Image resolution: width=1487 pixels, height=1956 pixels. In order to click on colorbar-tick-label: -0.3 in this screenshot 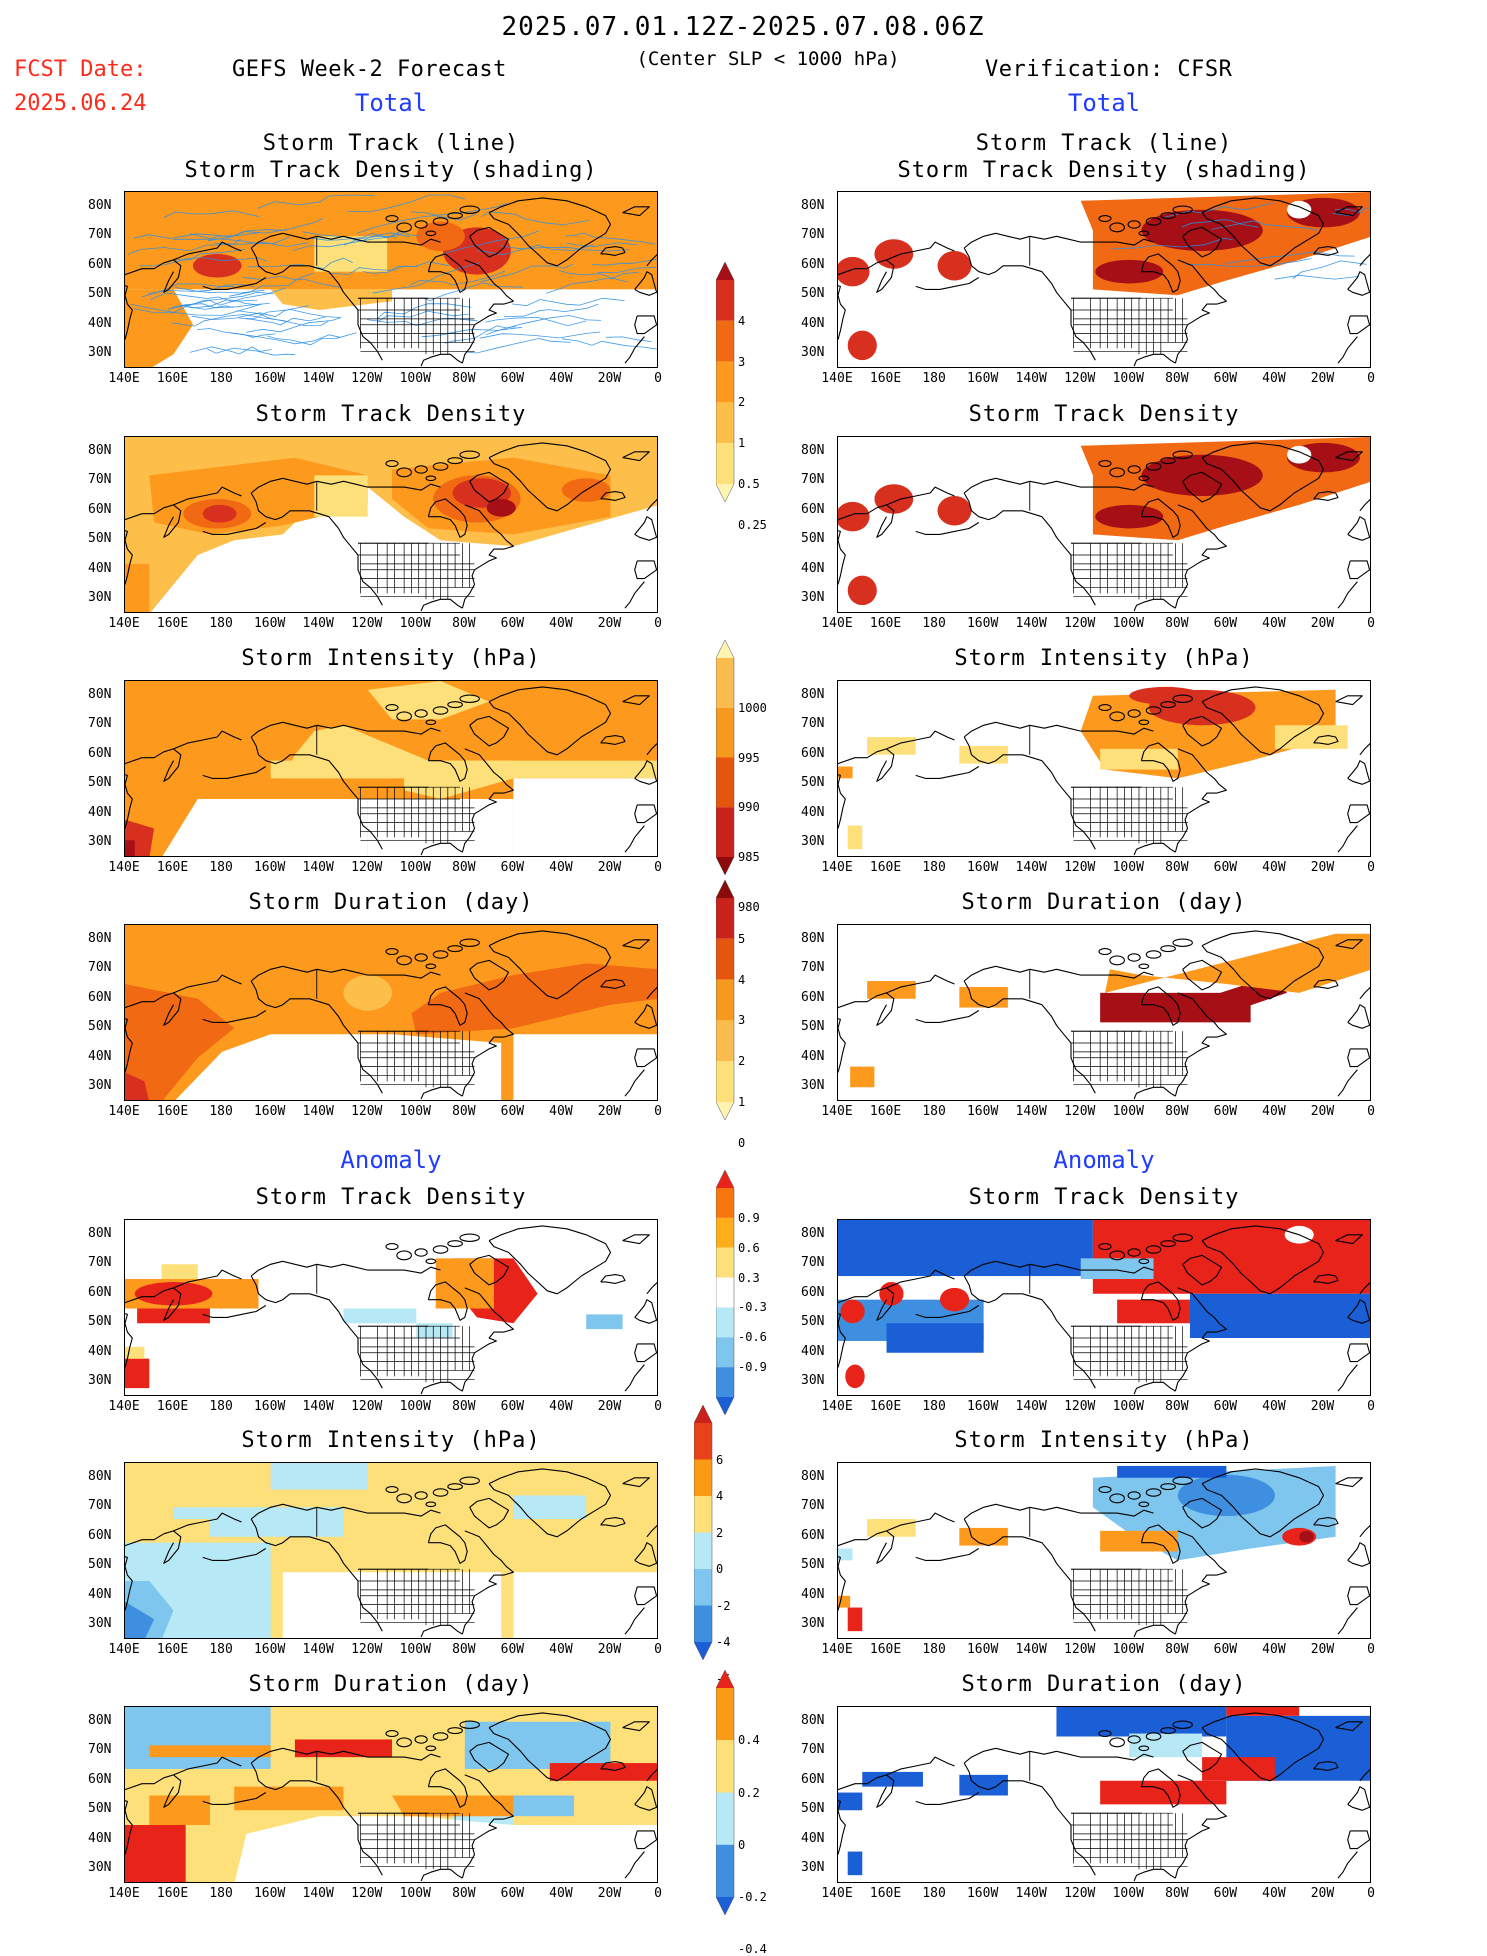, I will do `click(752, 1307)`.